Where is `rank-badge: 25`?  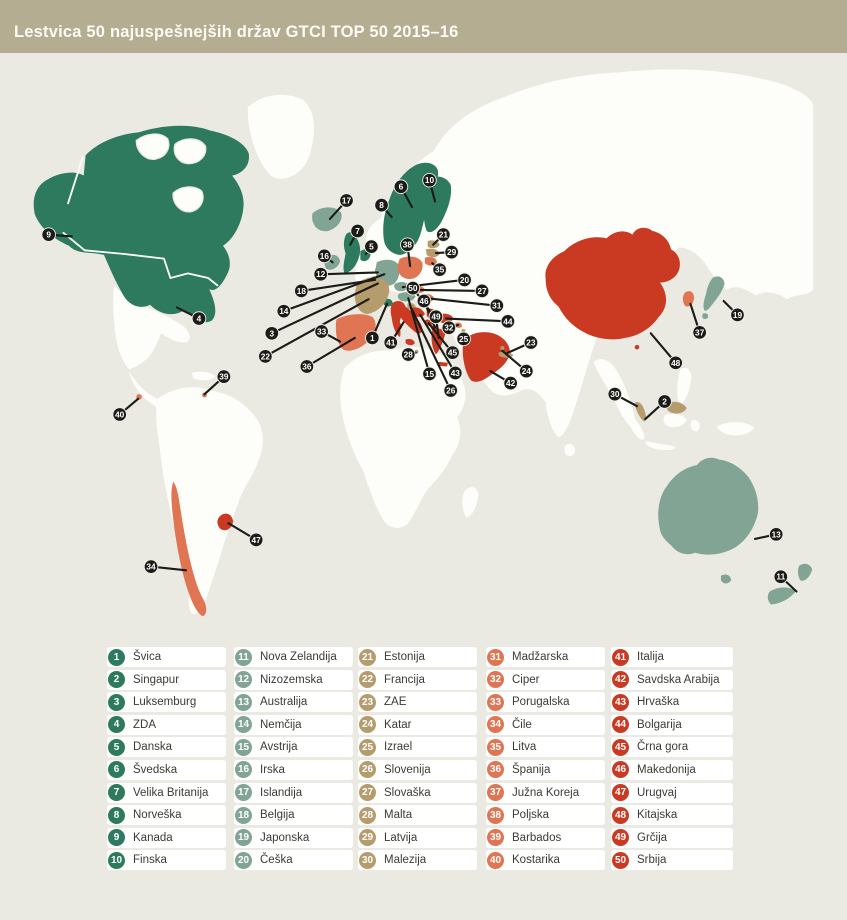
rank-badge: 25 is located at coordinates (367, 747).